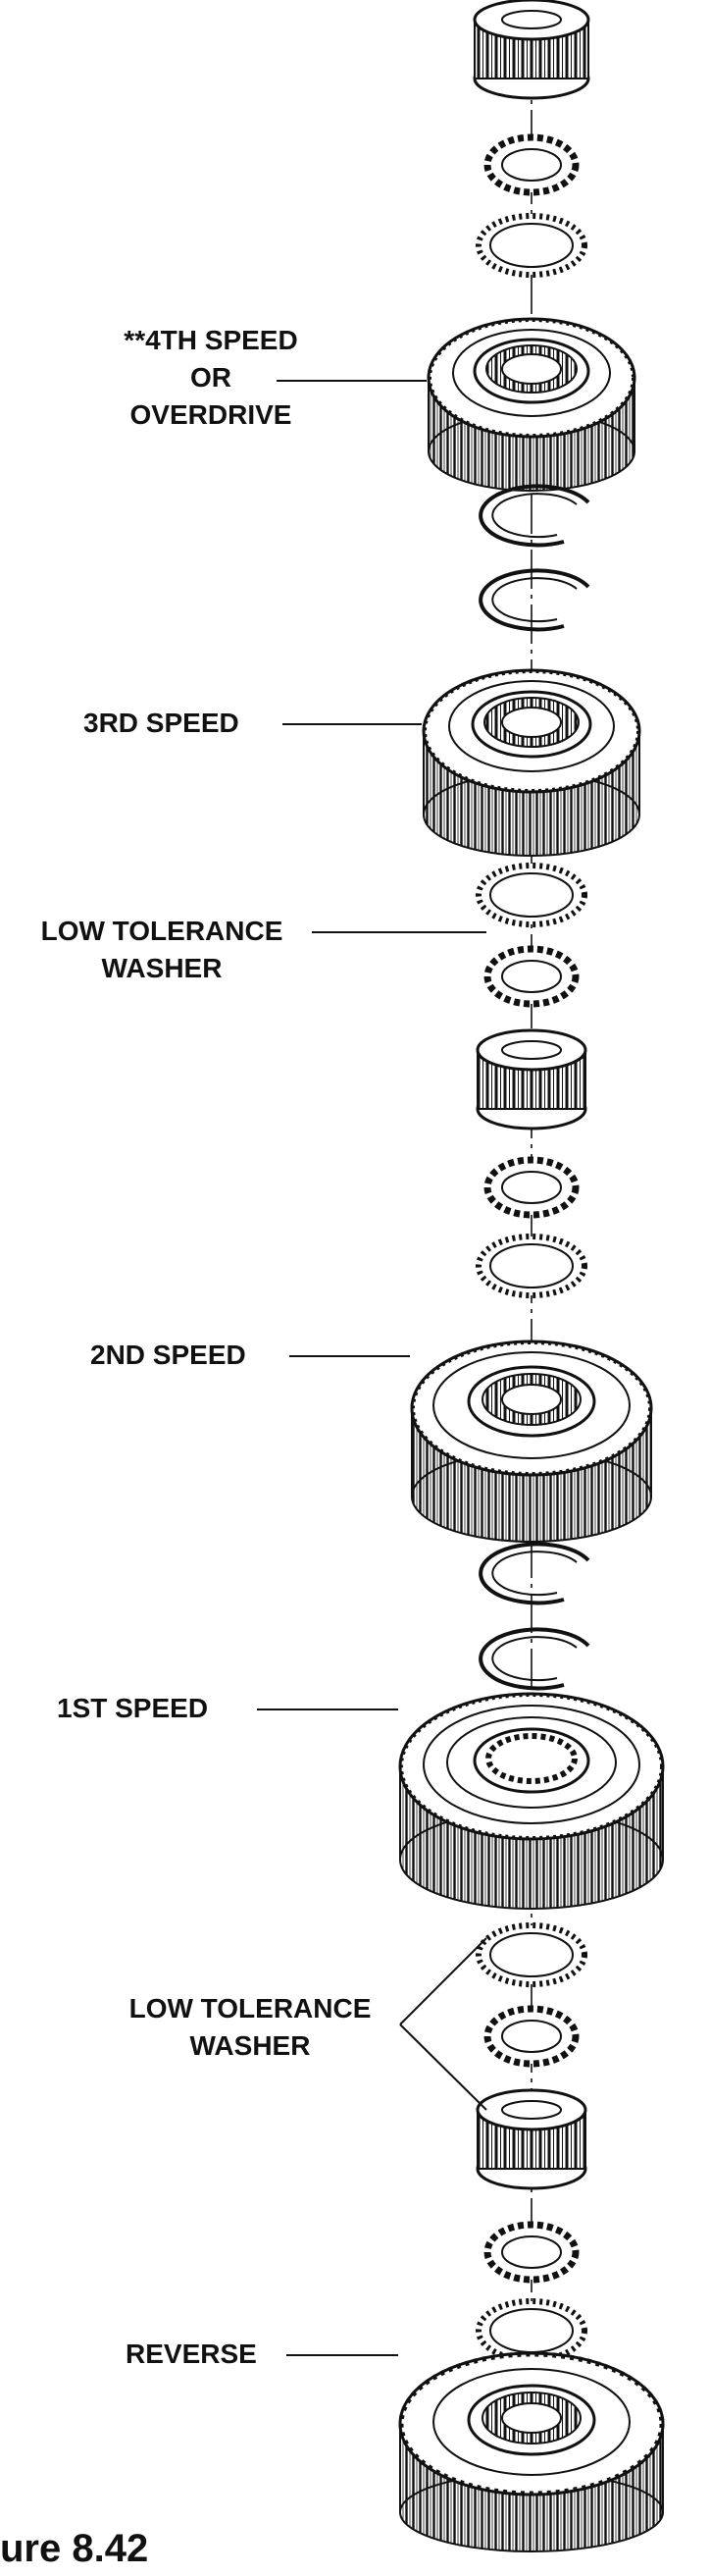 This screenshot has height=2576, width=710. I want to click on label-low-tolerance-washer-1: LOW TOLERANCE WASHER, so click(162, 950).